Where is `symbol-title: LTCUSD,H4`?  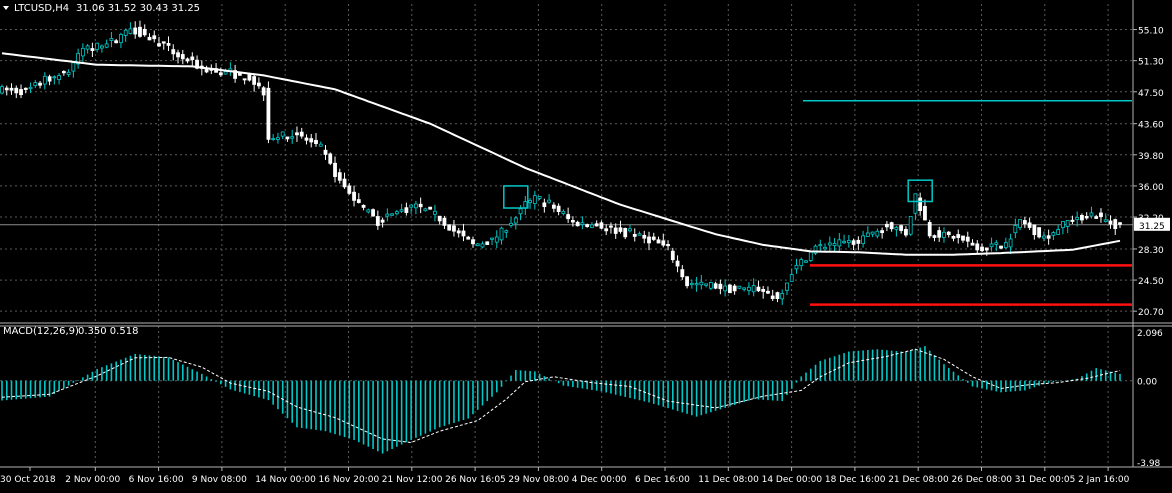 symbol-title: LTCUSD,H4 is located at coordinates (41, 8).